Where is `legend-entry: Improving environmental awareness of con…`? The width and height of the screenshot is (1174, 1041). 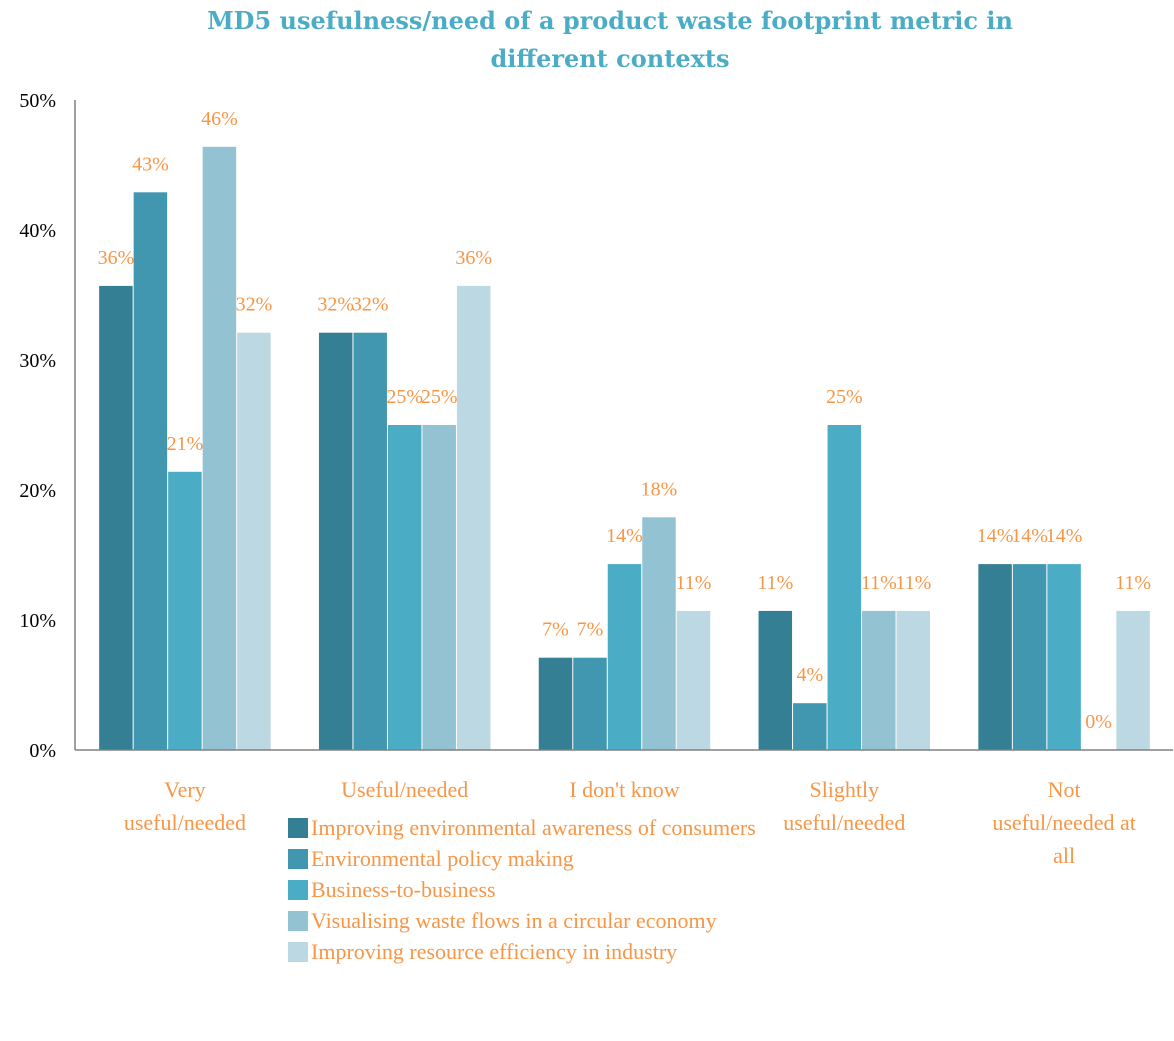
legend-entry: Improving environmental awareness of con… is located at coordinates (533, 827).